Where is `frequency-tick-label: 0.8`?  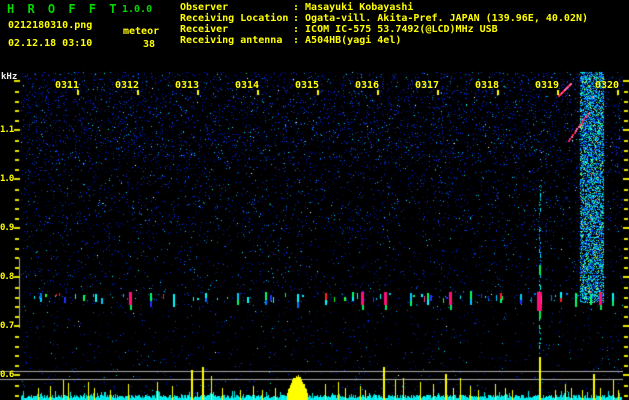 frequency-tick-label: 0.8 is located at coordinates (7, 277).